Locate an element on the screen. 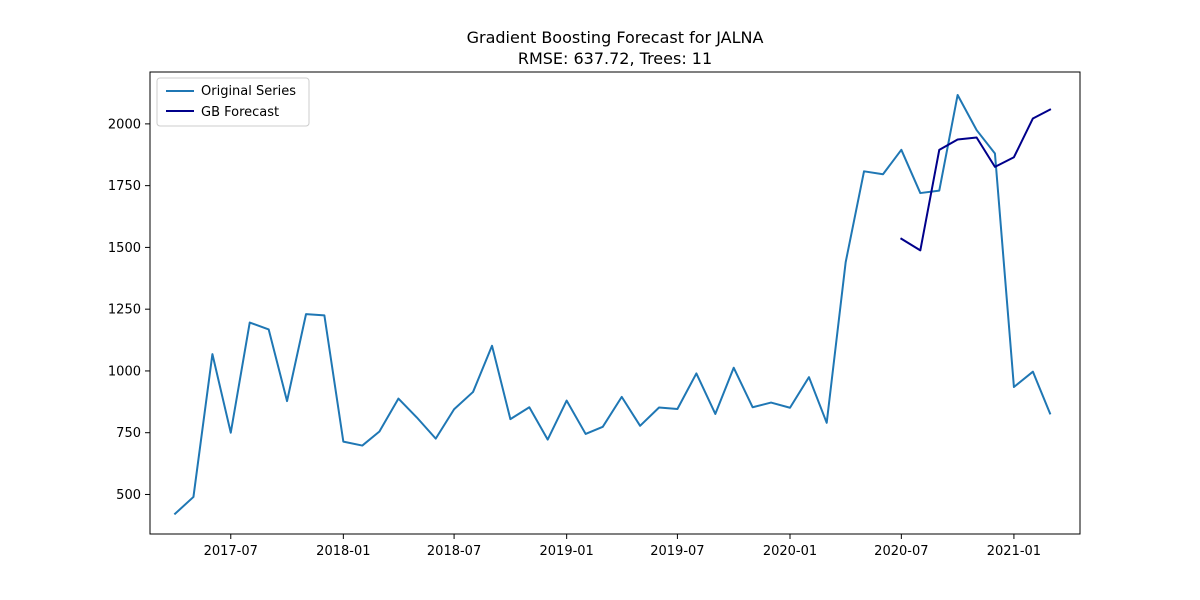 This screenshot has height=600, width=1200. chart-subtitle: RMSE: 637.72, Trees: 11 is located at coordinates (615, 58).